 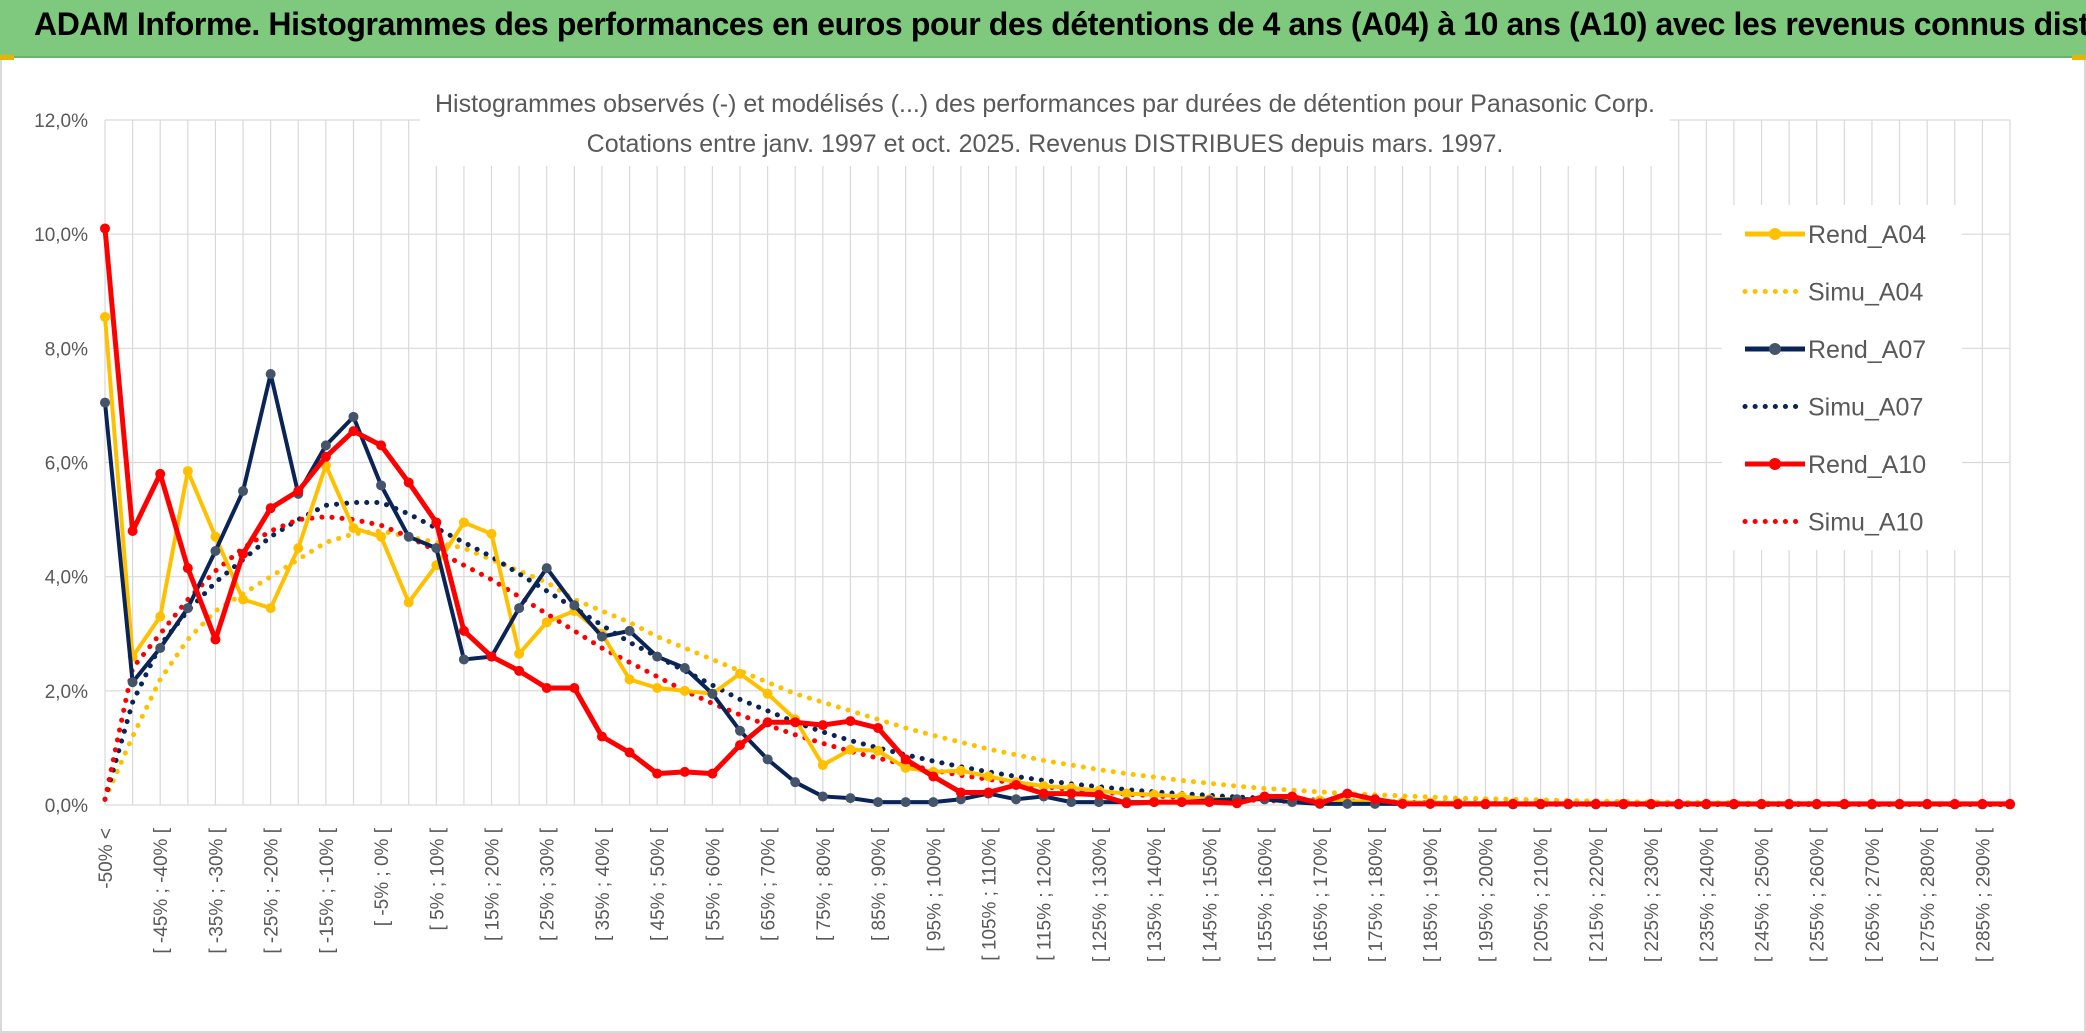 I want to click on y-tick-label: 12,0%, so click(x=61, y=121).